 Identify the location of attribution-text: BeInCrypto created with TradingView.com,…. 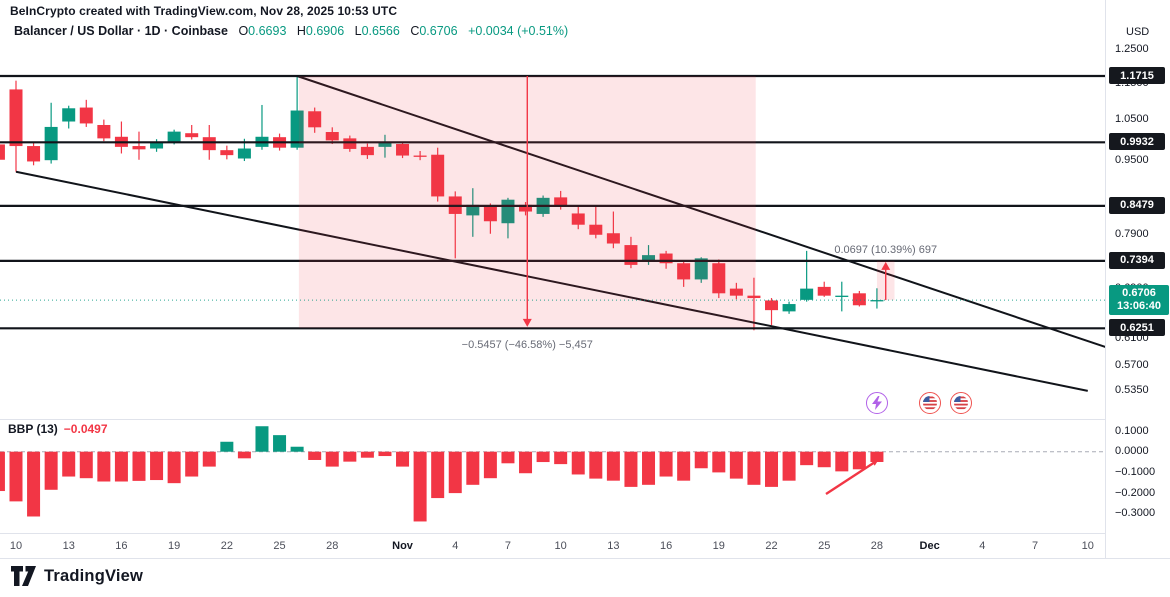
(204, 11).